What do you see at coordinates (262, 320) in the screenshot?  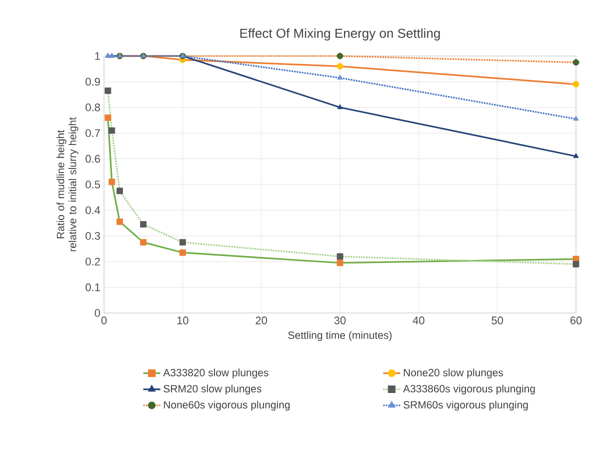 I see `x-tick-label: 20` at bounding box center [262, 320].